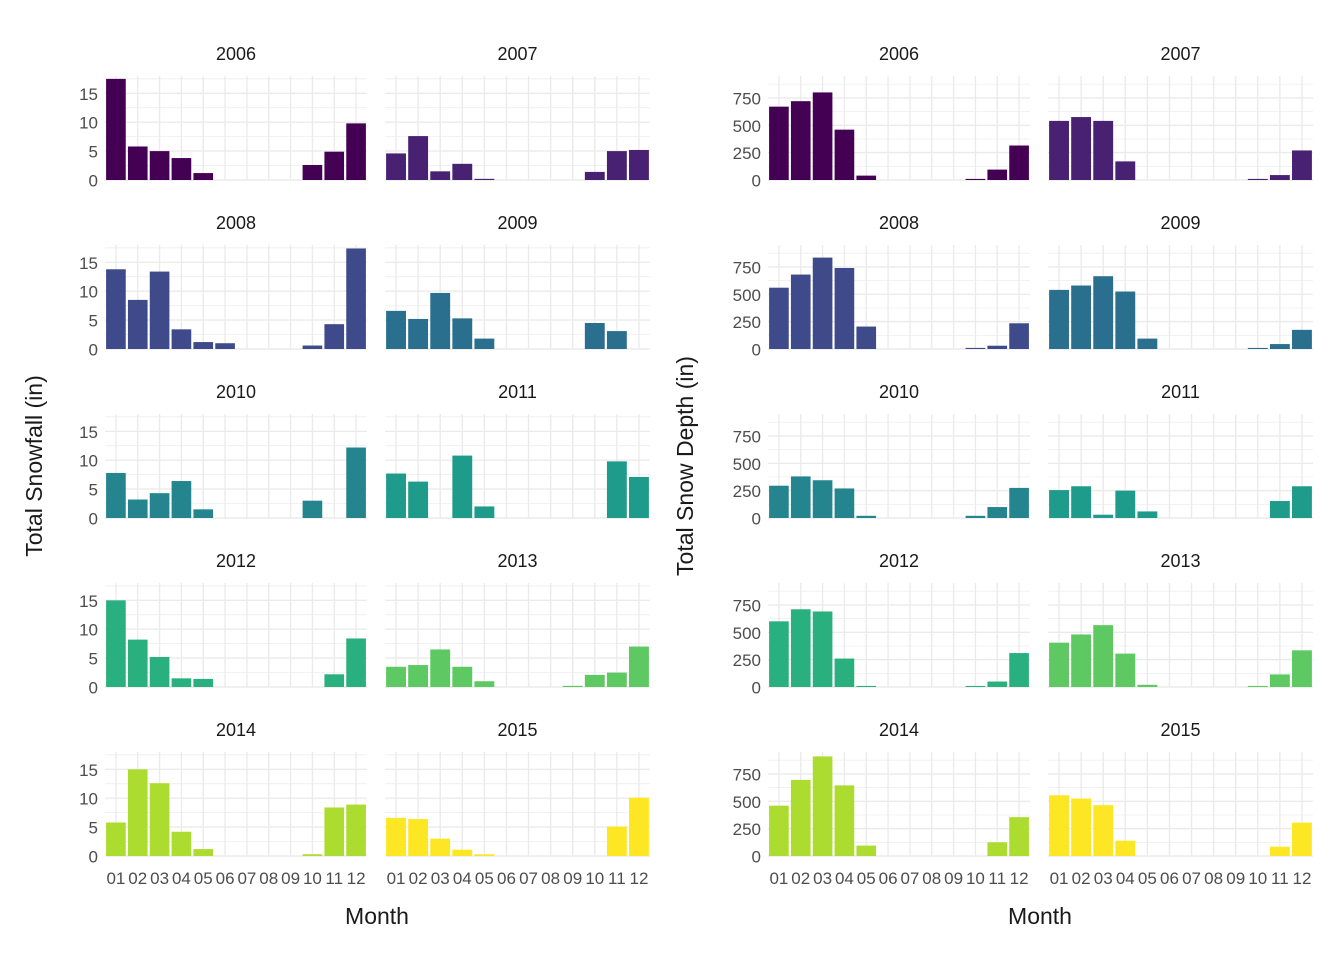 The height and width of the screenshot is (965, 1344). Describe the element at coordinates (1147, 878) in the screenshot. I see `x-tick-label: 05` at that location.